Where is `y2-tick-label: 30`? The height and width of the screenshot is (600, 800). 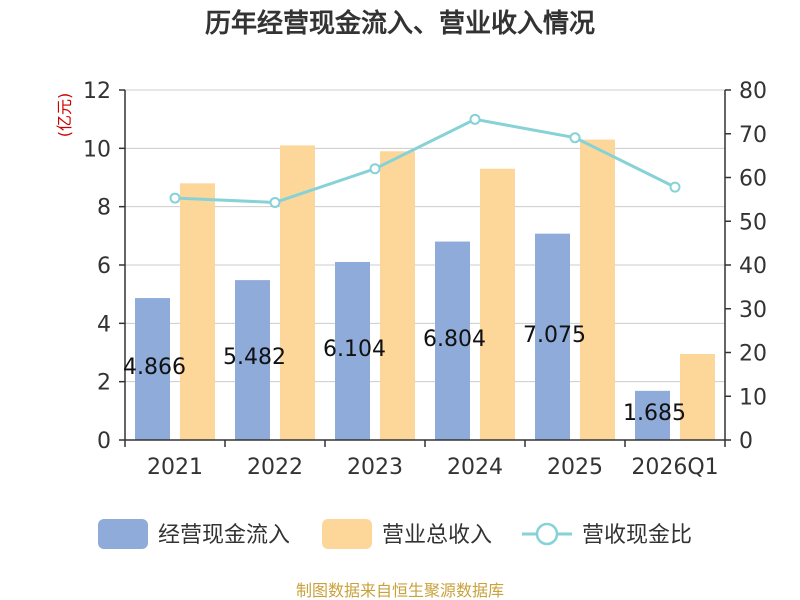 y2-tick-label: 30 is located at coordinates (753, 310).